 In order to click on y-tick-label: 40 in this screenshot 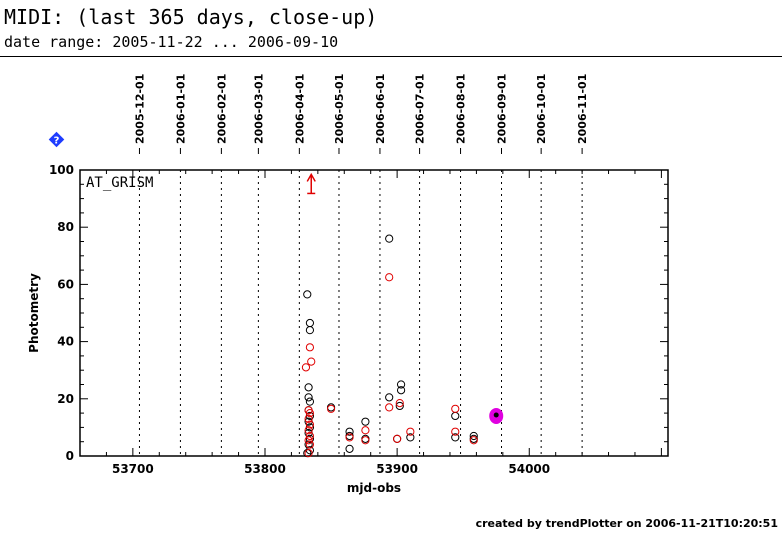, I will do `click(65, 342)`.